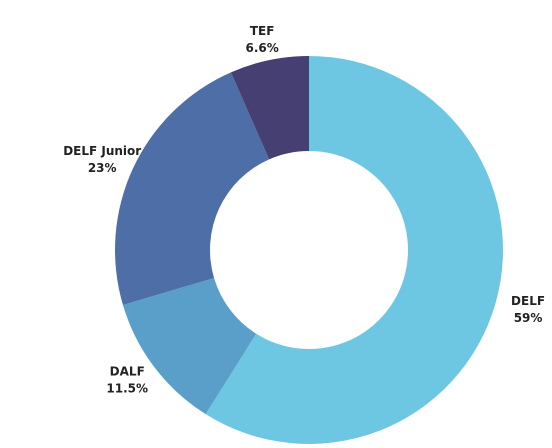 Image resolution: width=552 pixels, height=448 pixels. I want to click on slice-value-label: 23%, so click(102, 168).